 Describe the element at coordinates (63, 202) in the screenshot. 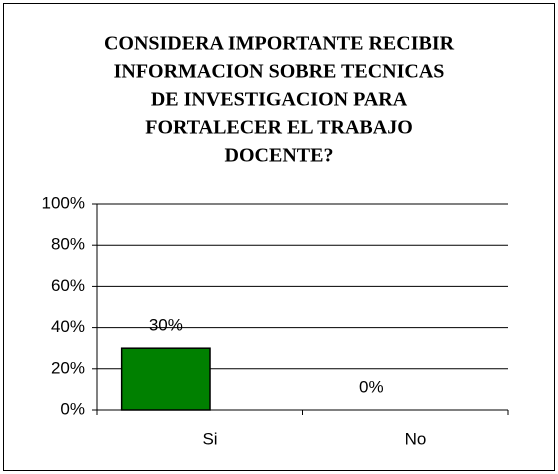

I see `y-tick-label: 100%` at that location.